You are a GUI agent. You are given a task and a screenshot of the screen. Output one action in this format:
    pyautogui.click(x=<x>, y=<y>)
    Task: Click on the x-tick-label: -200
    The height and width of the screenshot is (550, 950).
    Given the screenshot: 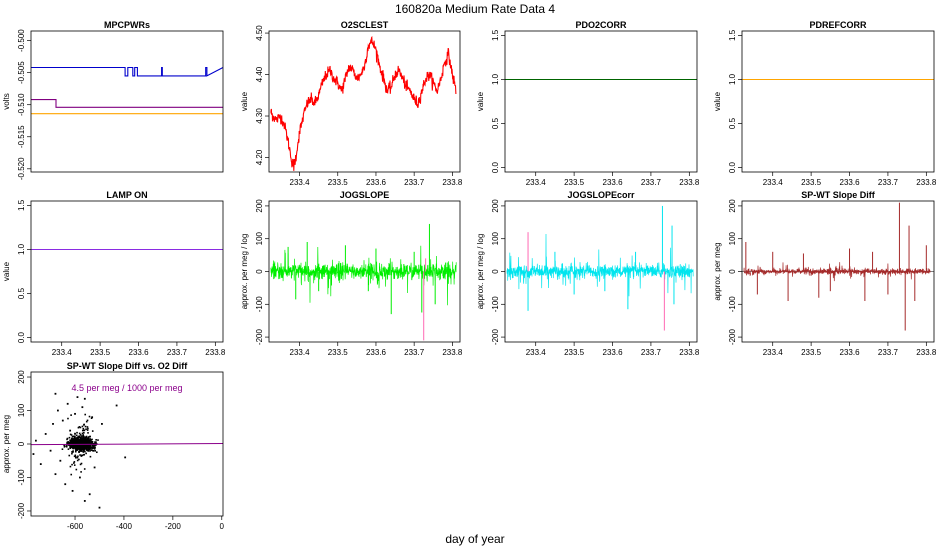 What is the action you would take?
    pyautogui.click(x=173, y=526)
    